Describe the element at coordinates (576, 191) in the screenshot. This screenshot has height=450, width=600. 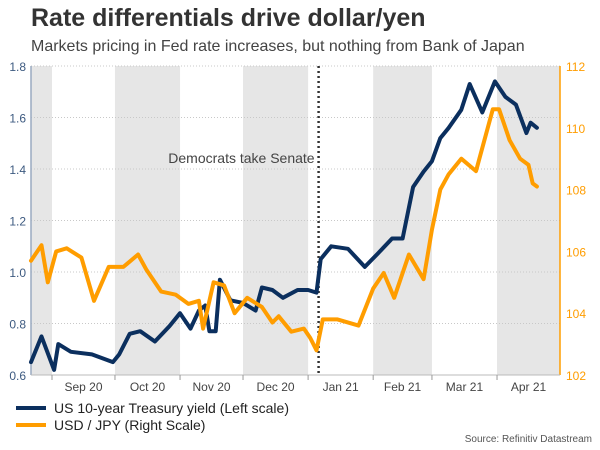
I see `right-tick-label: 108` at that location.